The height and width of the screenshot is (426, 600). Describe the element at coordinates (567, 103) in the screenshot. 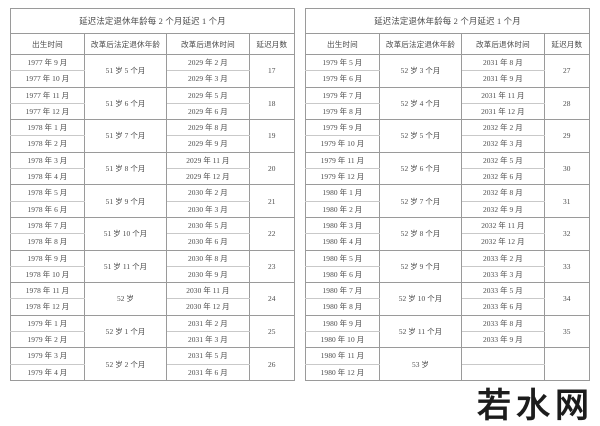

I see `cell-delay-months: 28` at that location.